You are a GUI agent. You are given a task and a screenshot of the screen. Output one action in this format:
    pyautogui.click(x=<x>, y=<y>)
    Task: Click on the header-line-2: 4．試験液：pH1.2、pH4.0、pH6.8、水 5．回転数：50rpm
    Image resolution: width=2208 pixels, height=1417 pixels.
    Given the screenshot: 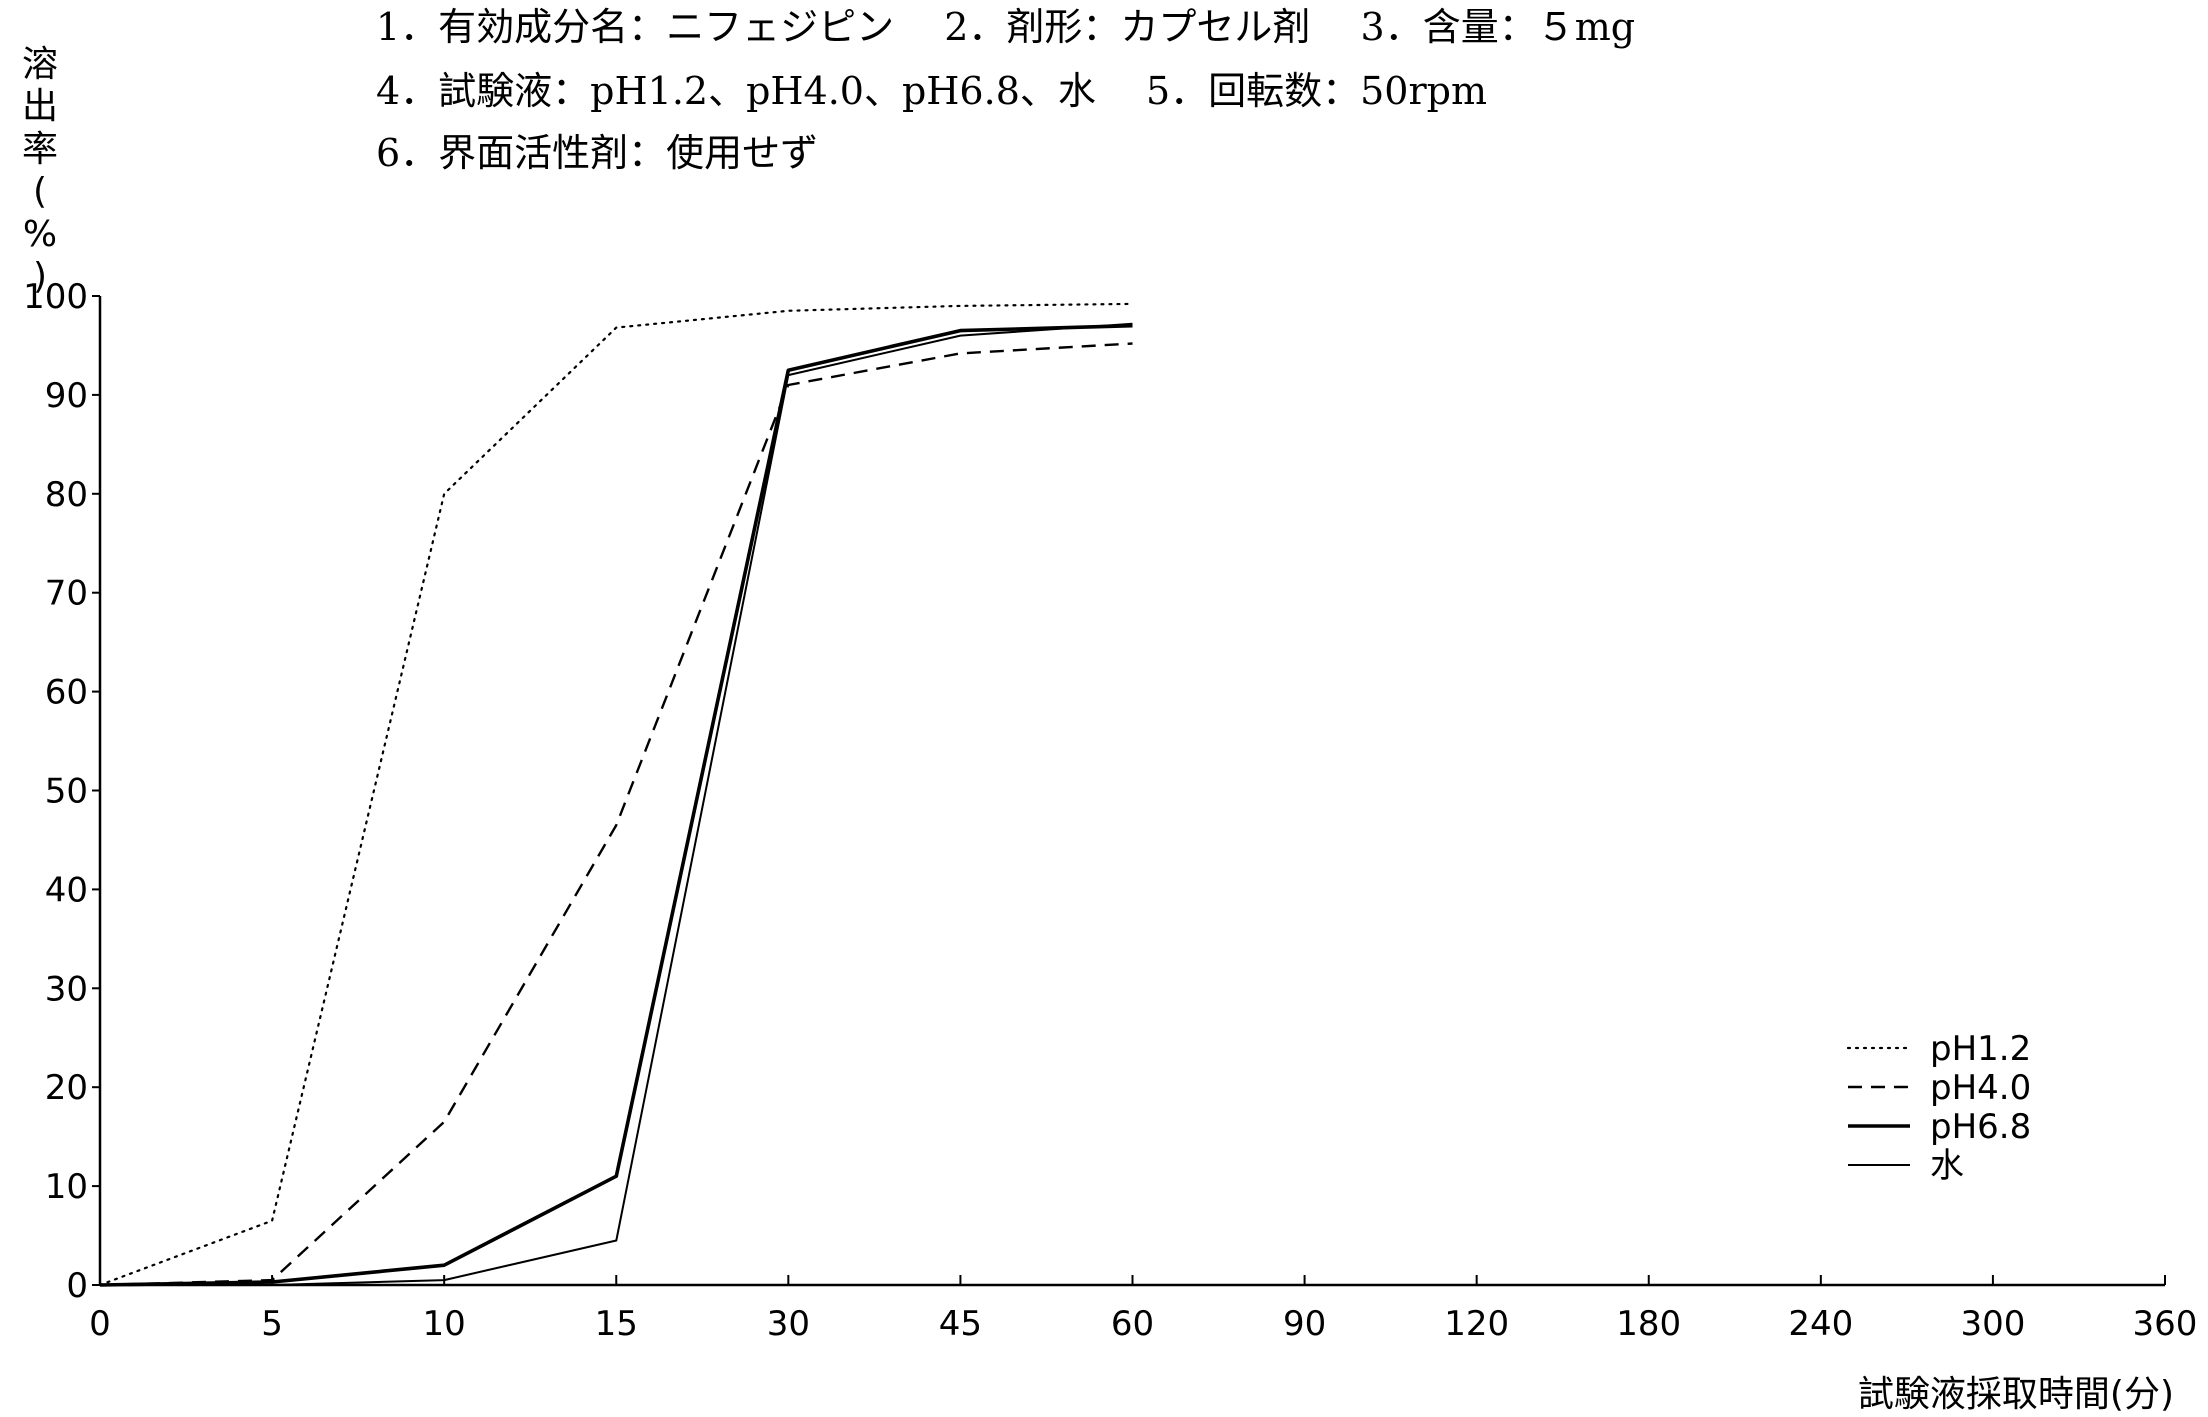 What is the action you would take?
    pyautogui.click(x=932, y=91)
    